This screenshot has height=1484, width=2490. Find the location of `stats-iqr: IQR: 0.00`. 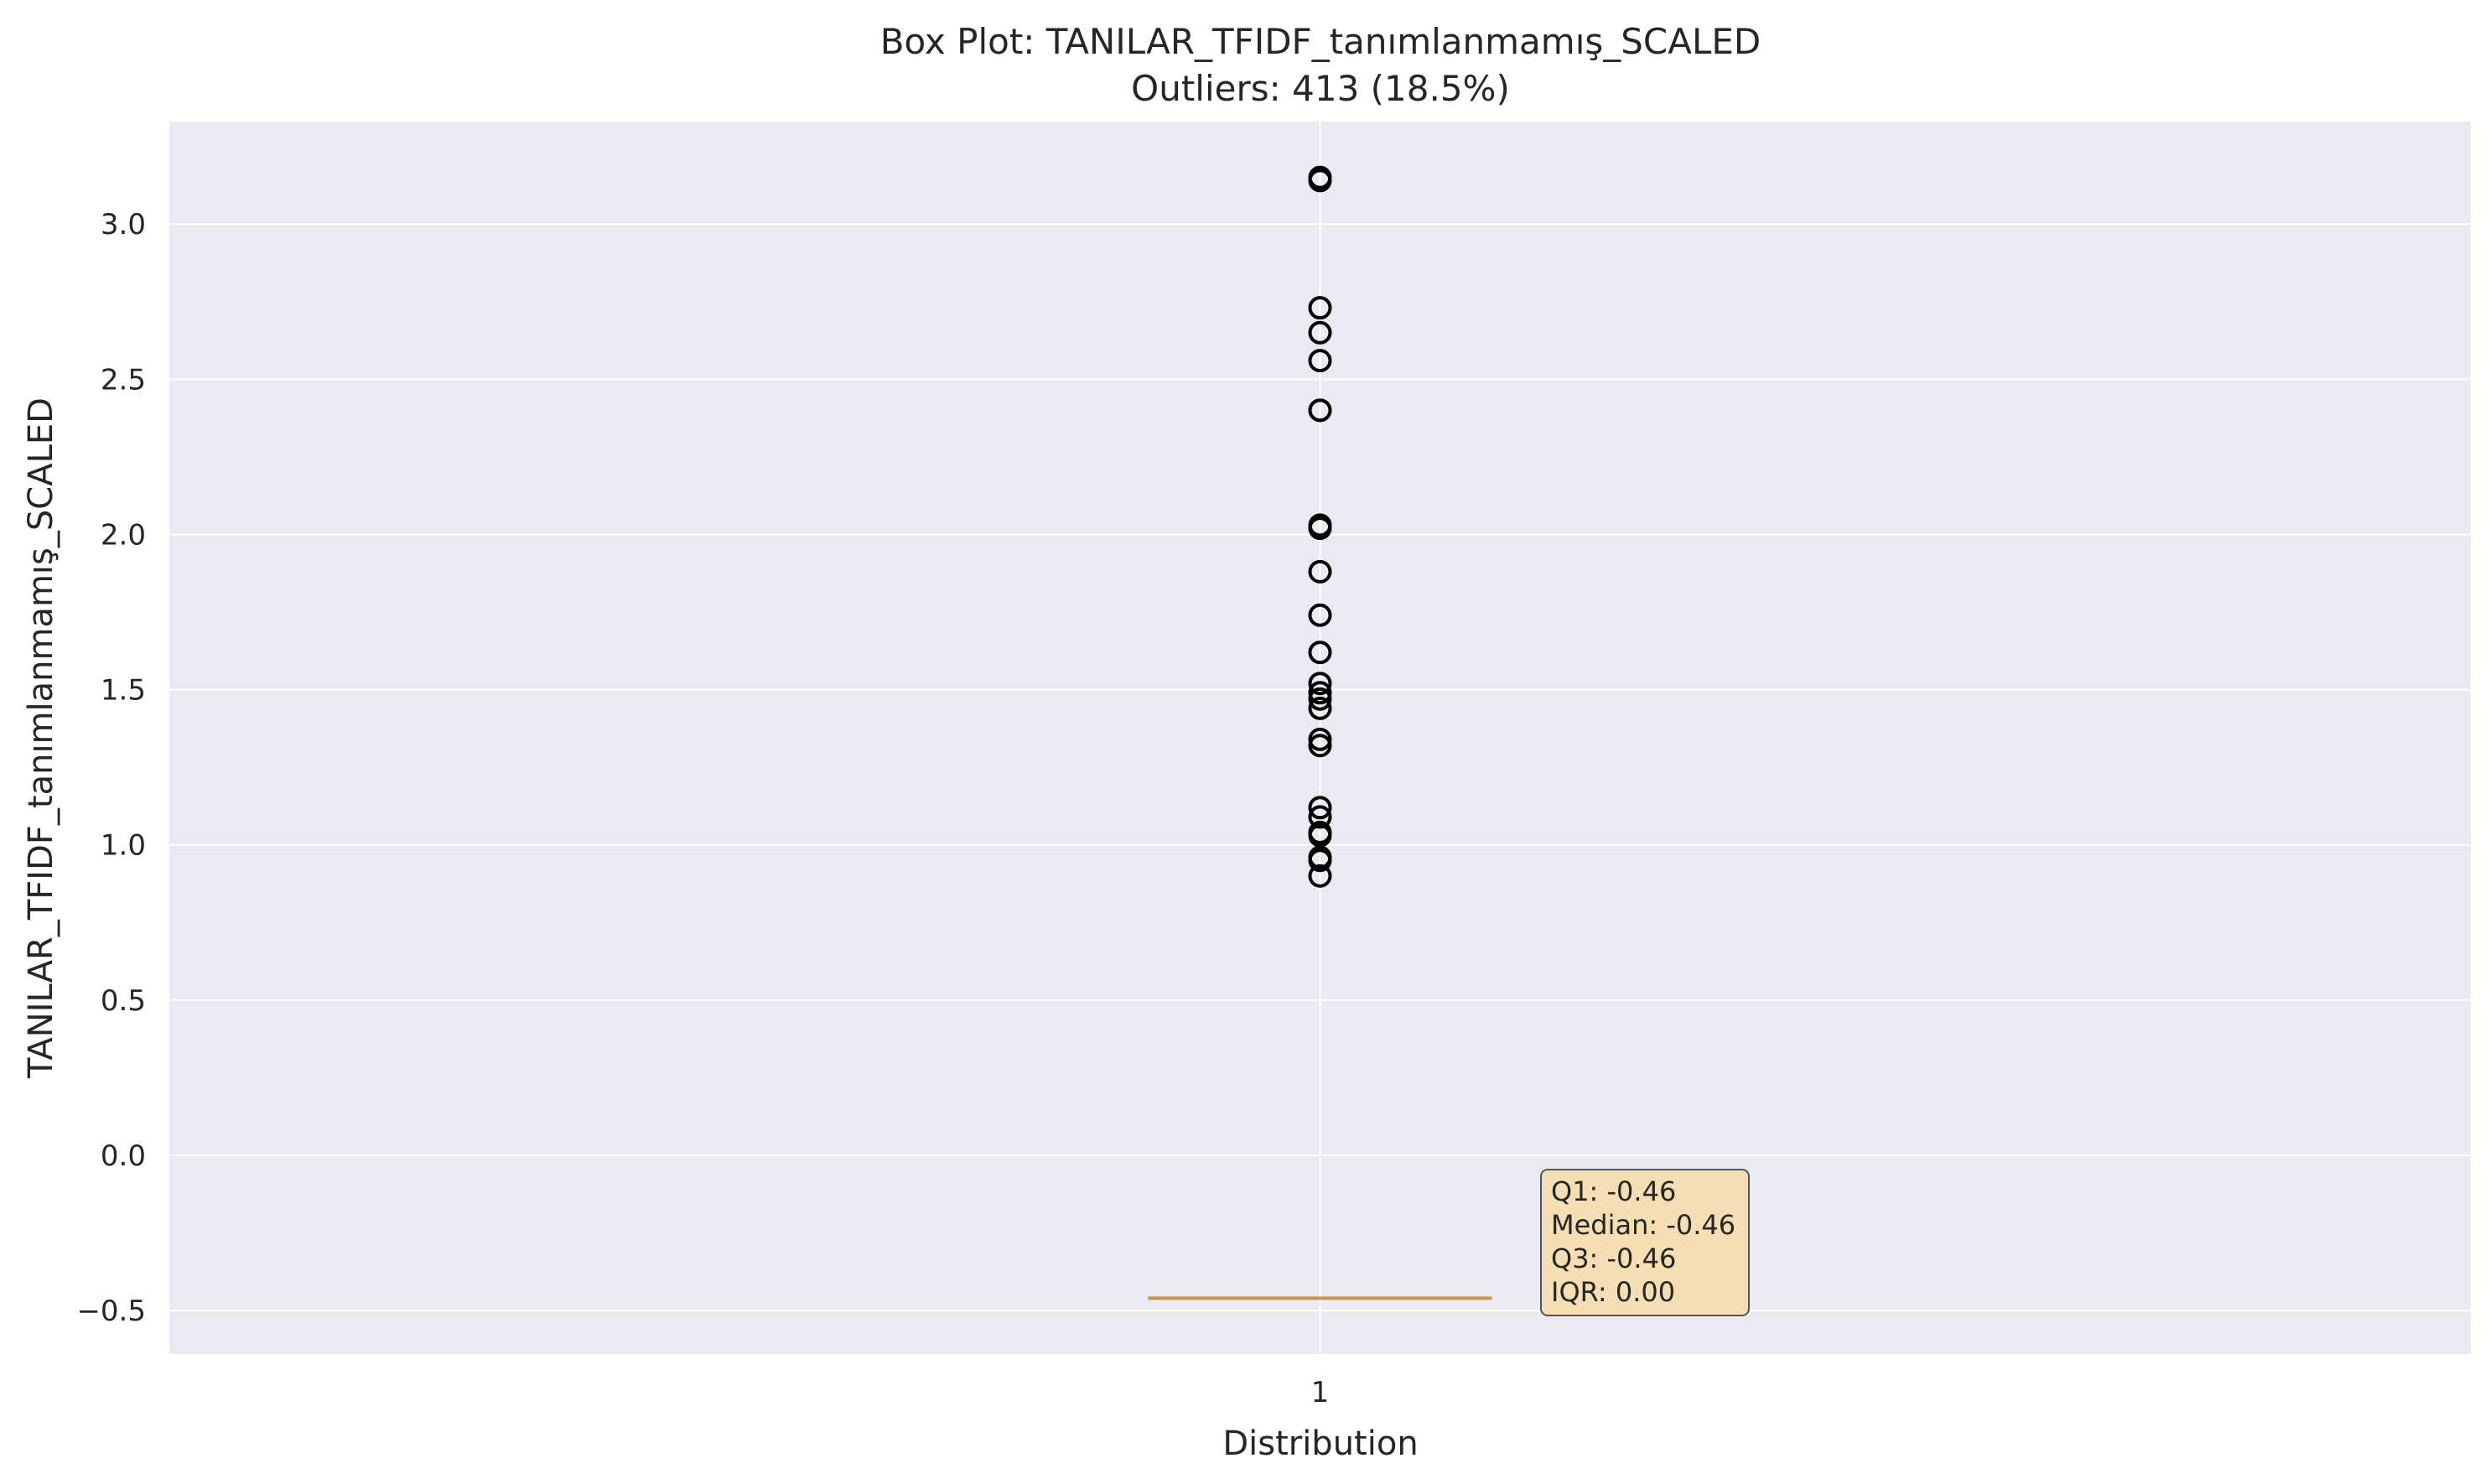

stats-iqr: IQR: 0.00 is located at coordinates (1613, 1292).